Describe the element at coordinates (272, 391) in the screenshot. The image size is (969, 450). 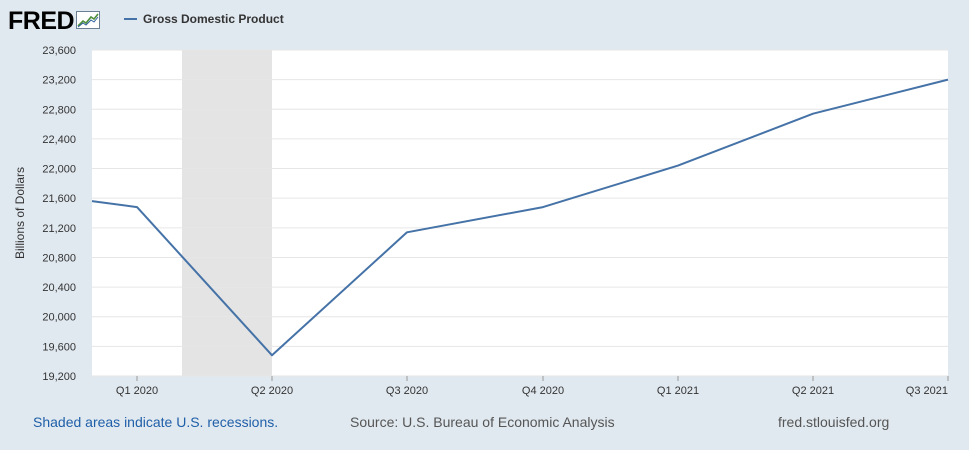
I see `x-tick-label: Q2 2020` at that location.